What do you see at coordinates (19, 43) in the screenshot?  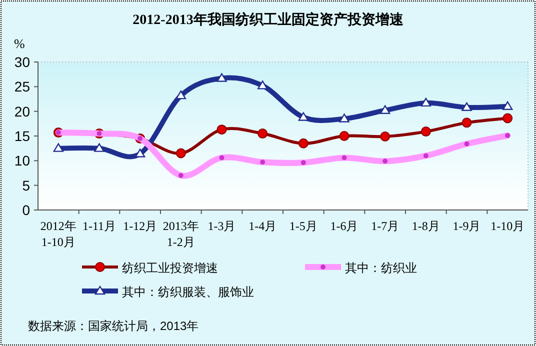 I see `y-axis-title: %` at bounding box center [19, 43].